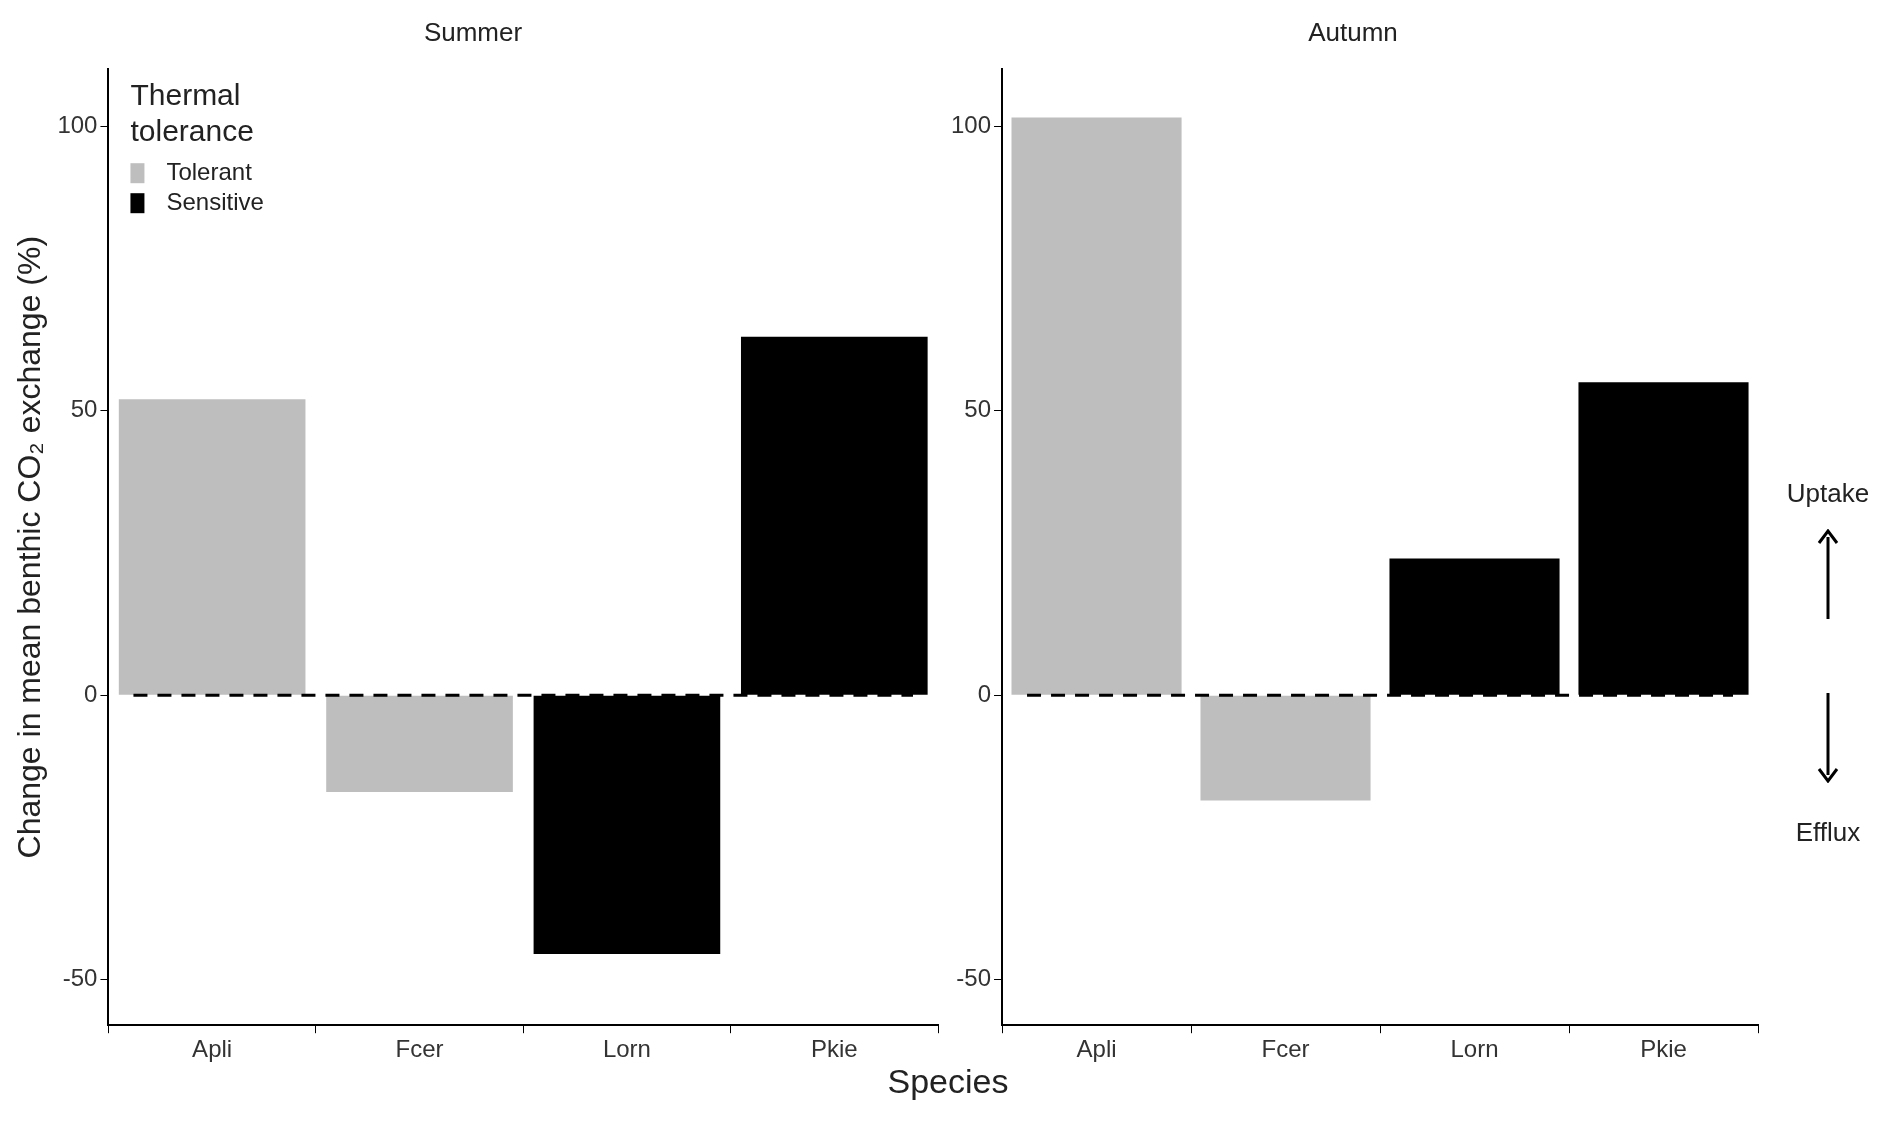 Image resolution: width=1897 pixels, height=1139 pixels. What do you see at coordinates (192, 113) in the screenshot?
I see `legend-title: Thermal tolerance` at bounding box center [192, 113].